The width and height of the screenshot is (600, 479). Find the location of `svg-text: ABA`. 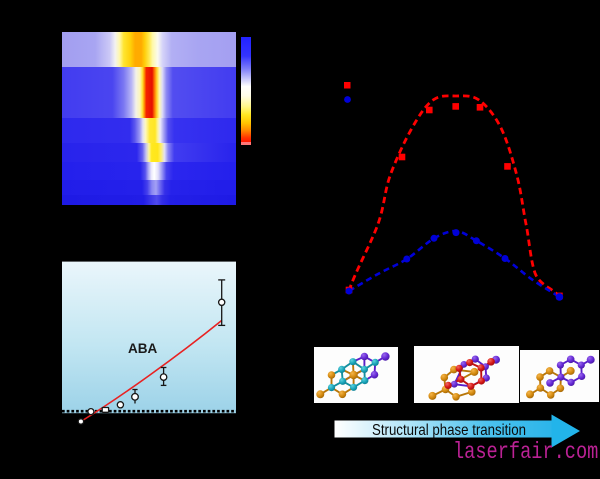

svg-text: ABA is located at coordinates (142, 348).